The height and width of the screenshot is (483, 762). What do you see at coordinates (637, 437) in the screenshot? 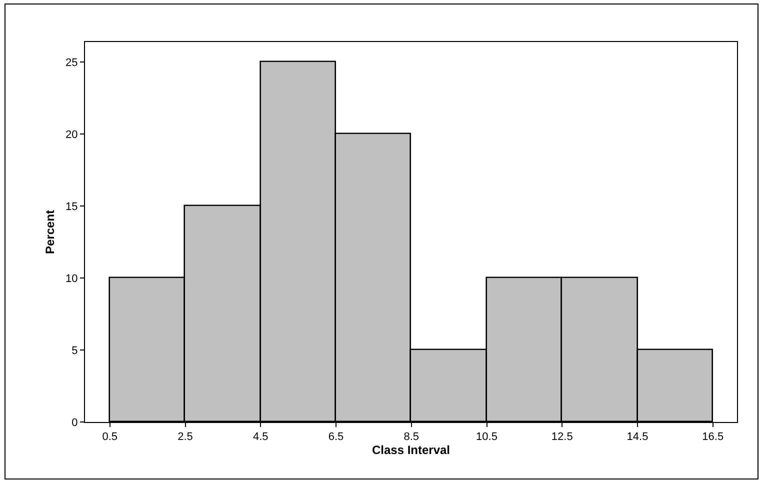
I see `x-tick-label: 14.5` at bounding box center [637, 437].